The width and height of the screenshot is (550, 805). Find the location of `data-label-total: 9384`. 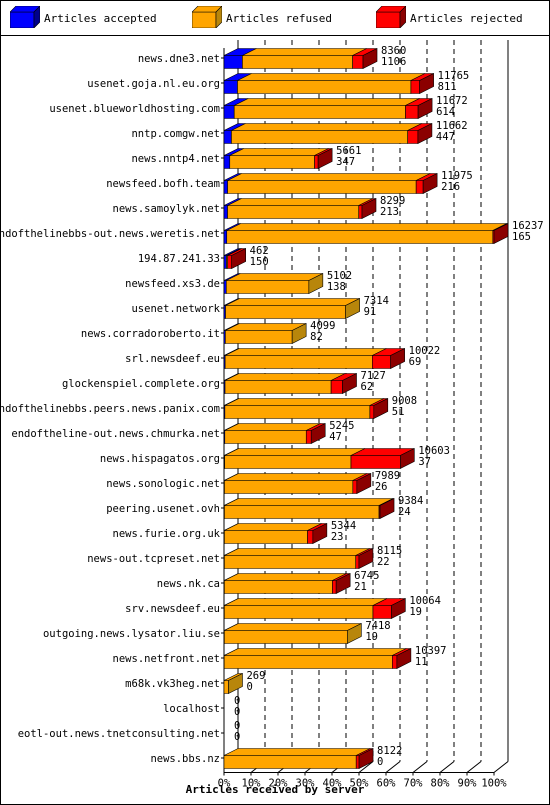

data-label-total: 9384 is located at coordinates (410, 501).